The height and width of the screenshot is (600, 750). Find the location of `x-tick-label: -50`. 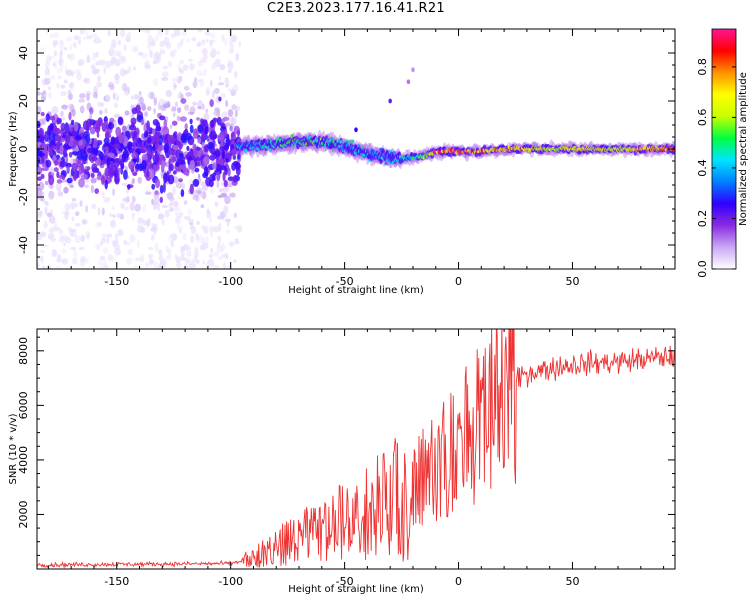

x-tick-label: -50 is located at coordinates (345, 581).